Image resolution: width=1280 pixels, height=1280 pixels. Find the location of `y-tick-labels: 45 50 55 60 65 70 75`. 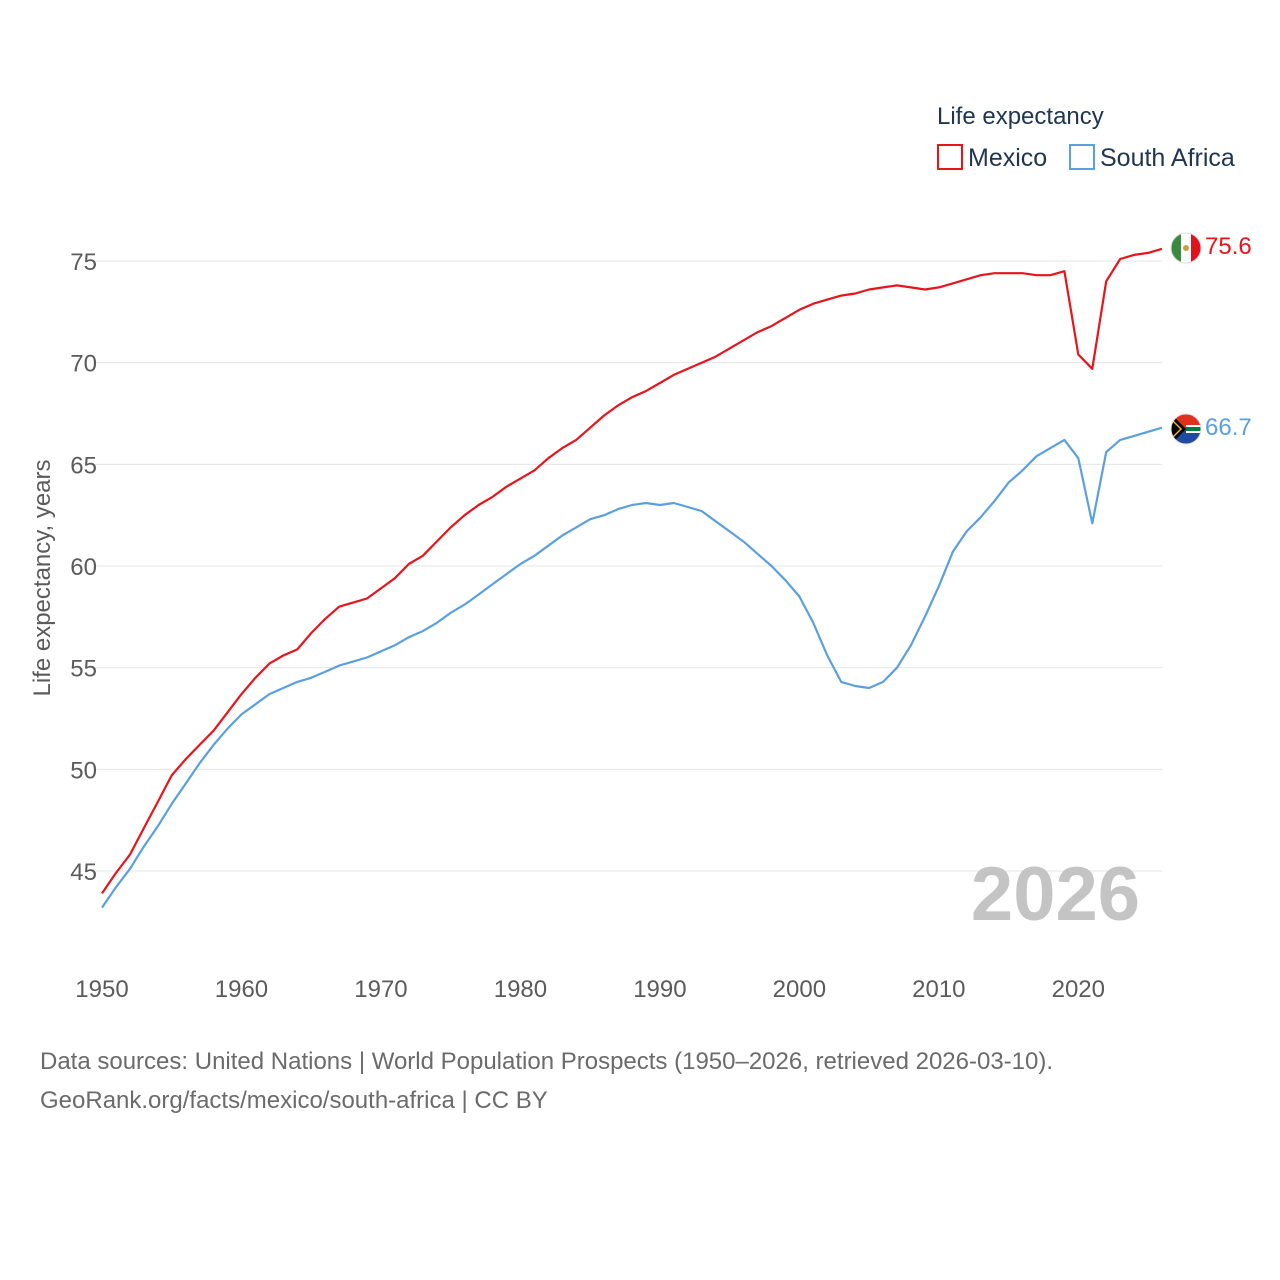

y-tick-labels: 45 50 55 60 65 70 75 is located at coordinates (83, 567).